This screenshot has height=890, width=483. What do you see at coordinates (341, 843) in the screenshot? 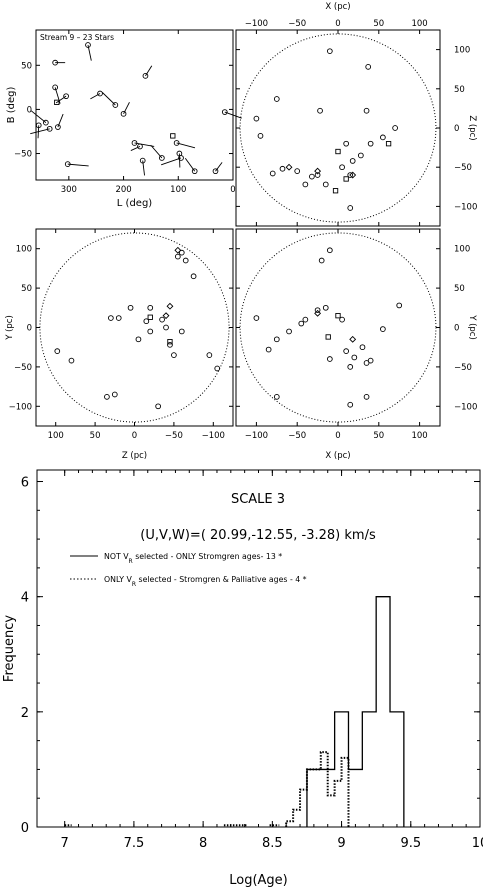
I see `x-tick-label: 9` at bounding box center [341, 843].